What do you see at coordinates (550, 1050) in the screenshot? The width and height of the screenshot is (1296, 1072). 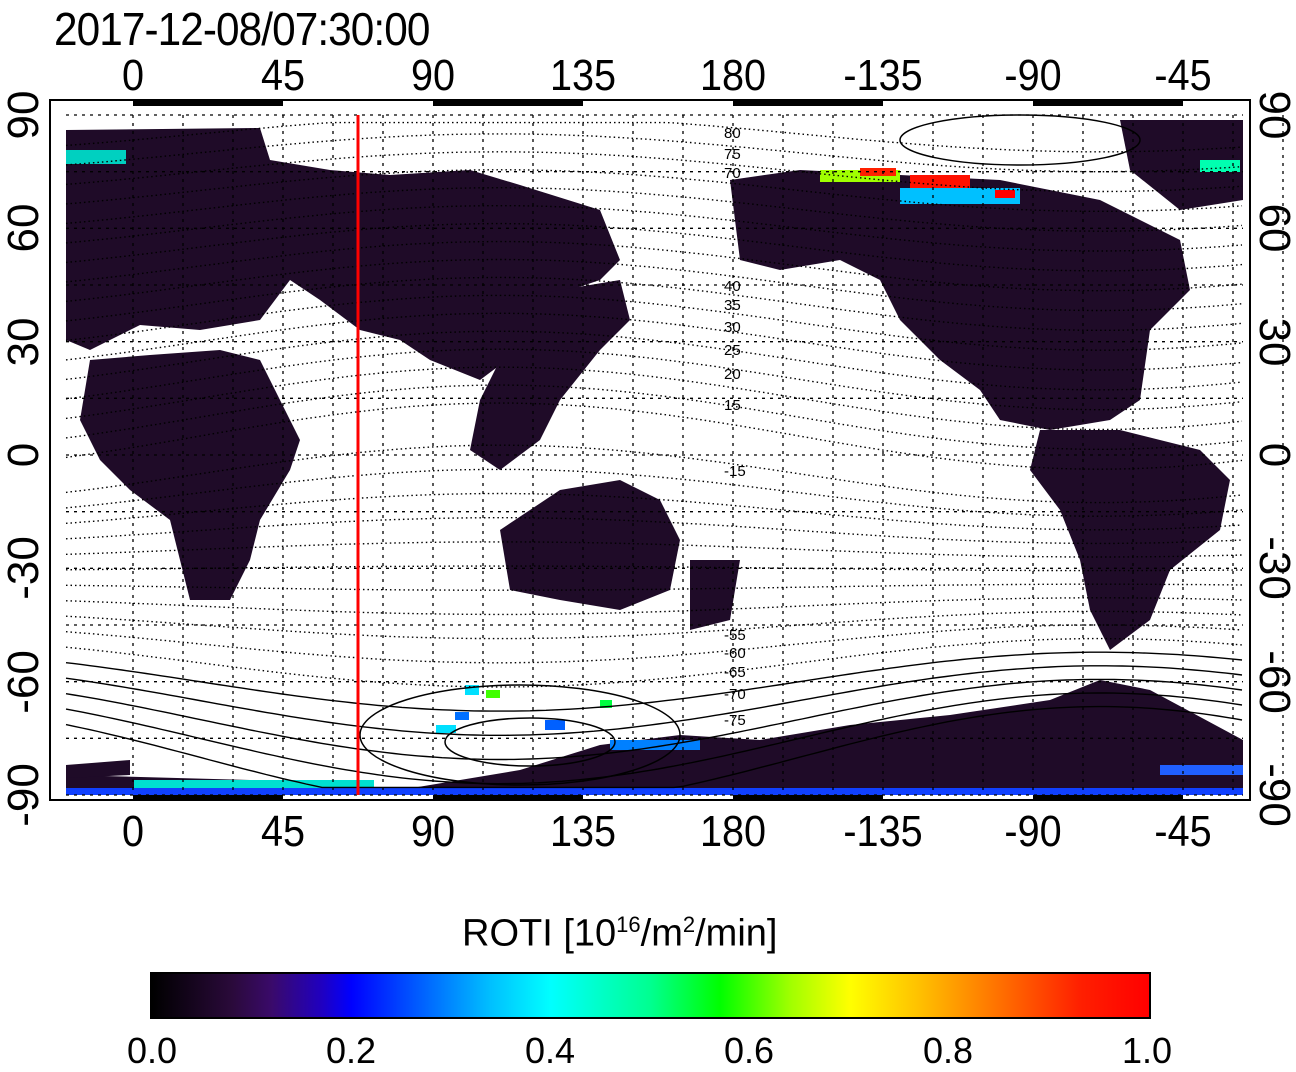 I see `colorbar-tick-label: 0.4` at bounding box center [550, 1050].